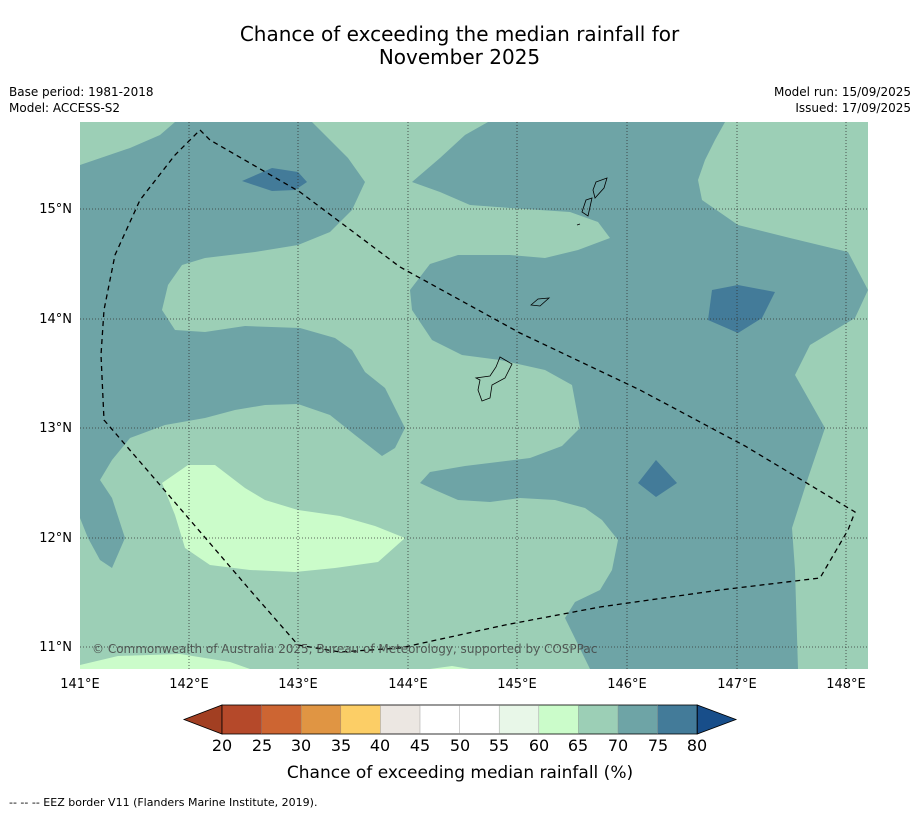  What do you see at coordinates (658, 745) in the screenshot?
I see `cb-label-75: 75` at bounding box center [658, 745].